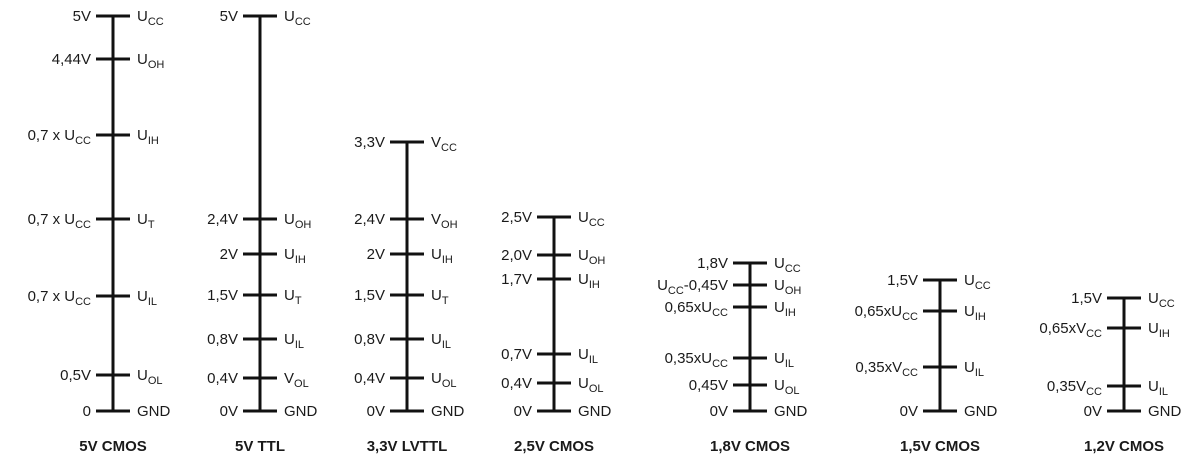 The height and width of the screenshot is (466, 1200). Describe the element at coordinates (407, 446) in the screenshot. I see `logic-family-title: 3,3V LVTTL` at that location.